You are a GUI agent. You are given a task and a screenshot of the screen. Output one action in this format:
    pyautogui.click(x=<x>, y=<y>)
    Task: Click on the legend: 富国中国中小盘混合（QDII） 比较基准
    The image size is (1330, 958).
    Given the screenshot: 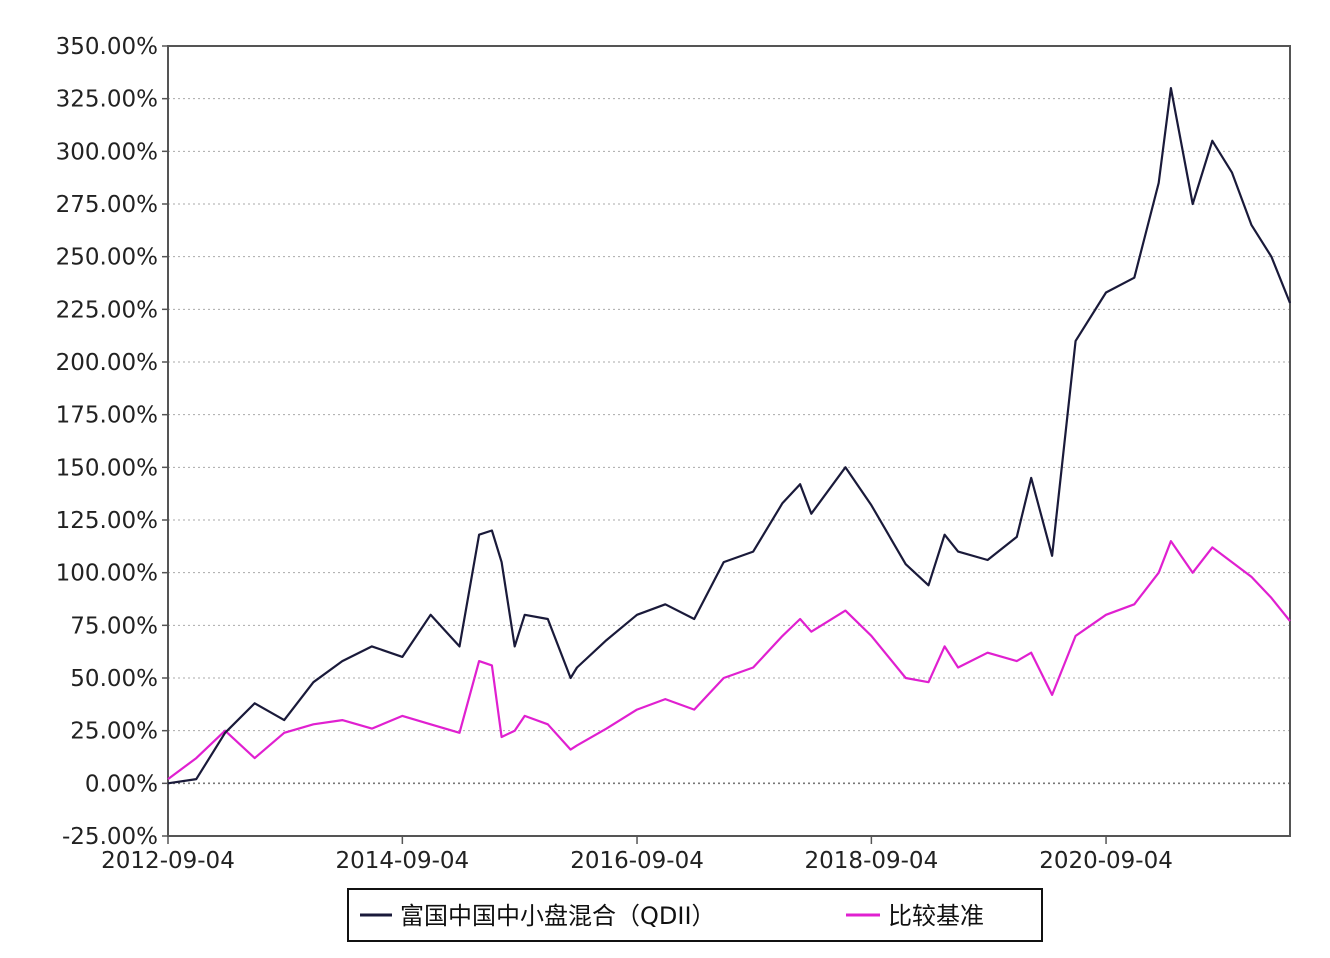 What is the action you would take?
    pyautogui.click(x=695, y=915)
    